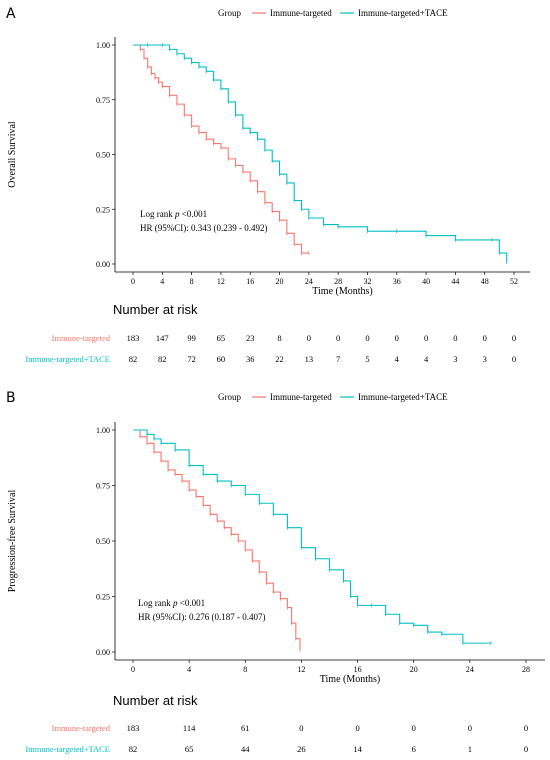  I want to click on risk-count: 147, so click(162, 338).